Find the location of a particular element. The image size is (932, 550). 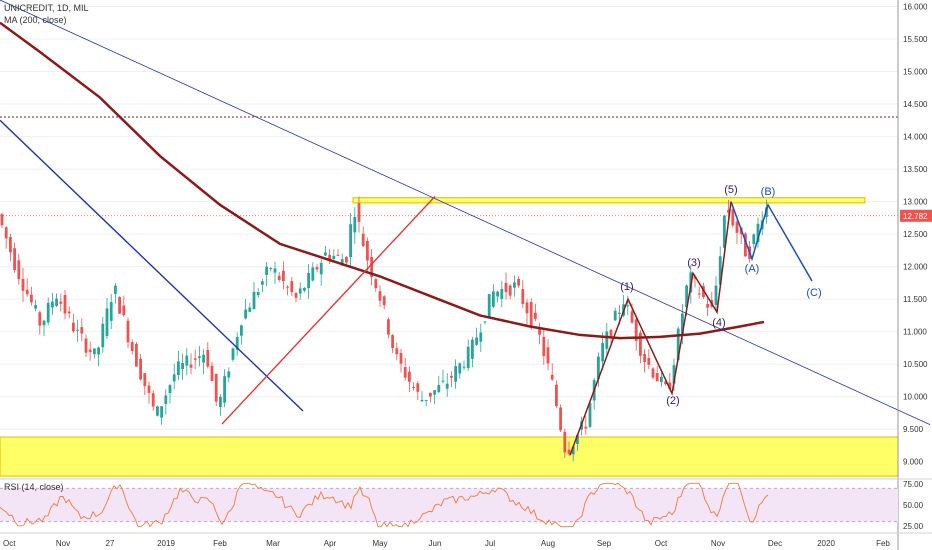

y-tick-label: 13.000 is located at coordinates (915, 202).